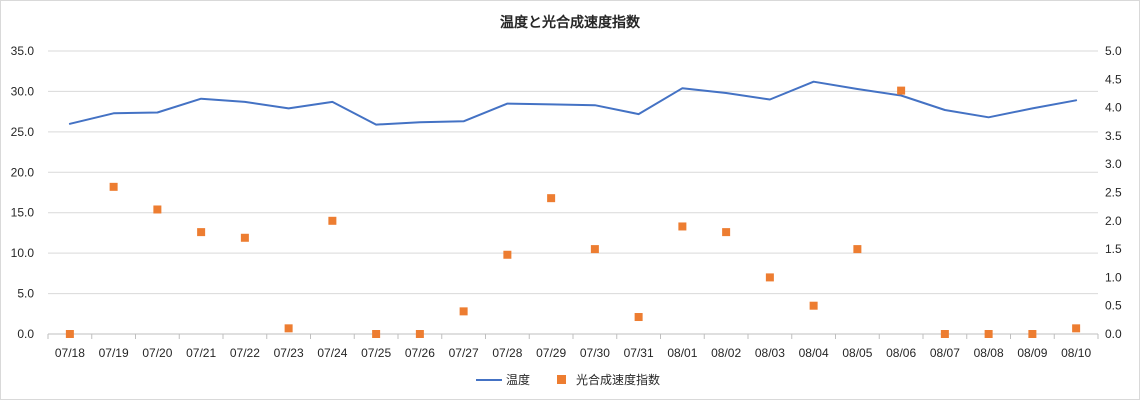 The height and width of the screenshot is (400, 1140). I want to click on right-tick-label: 2.0, so click(1113, 221).